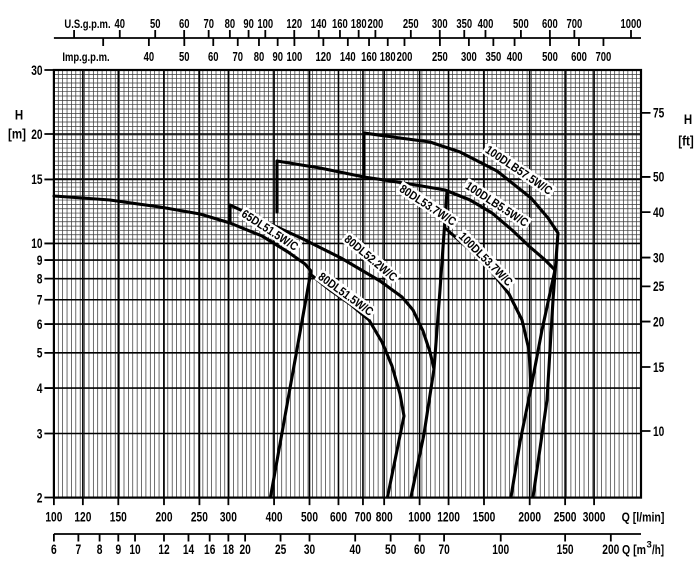 This screenshot has width=700, height=576. I want to click on svg-text: 2500, so click(565, 517).